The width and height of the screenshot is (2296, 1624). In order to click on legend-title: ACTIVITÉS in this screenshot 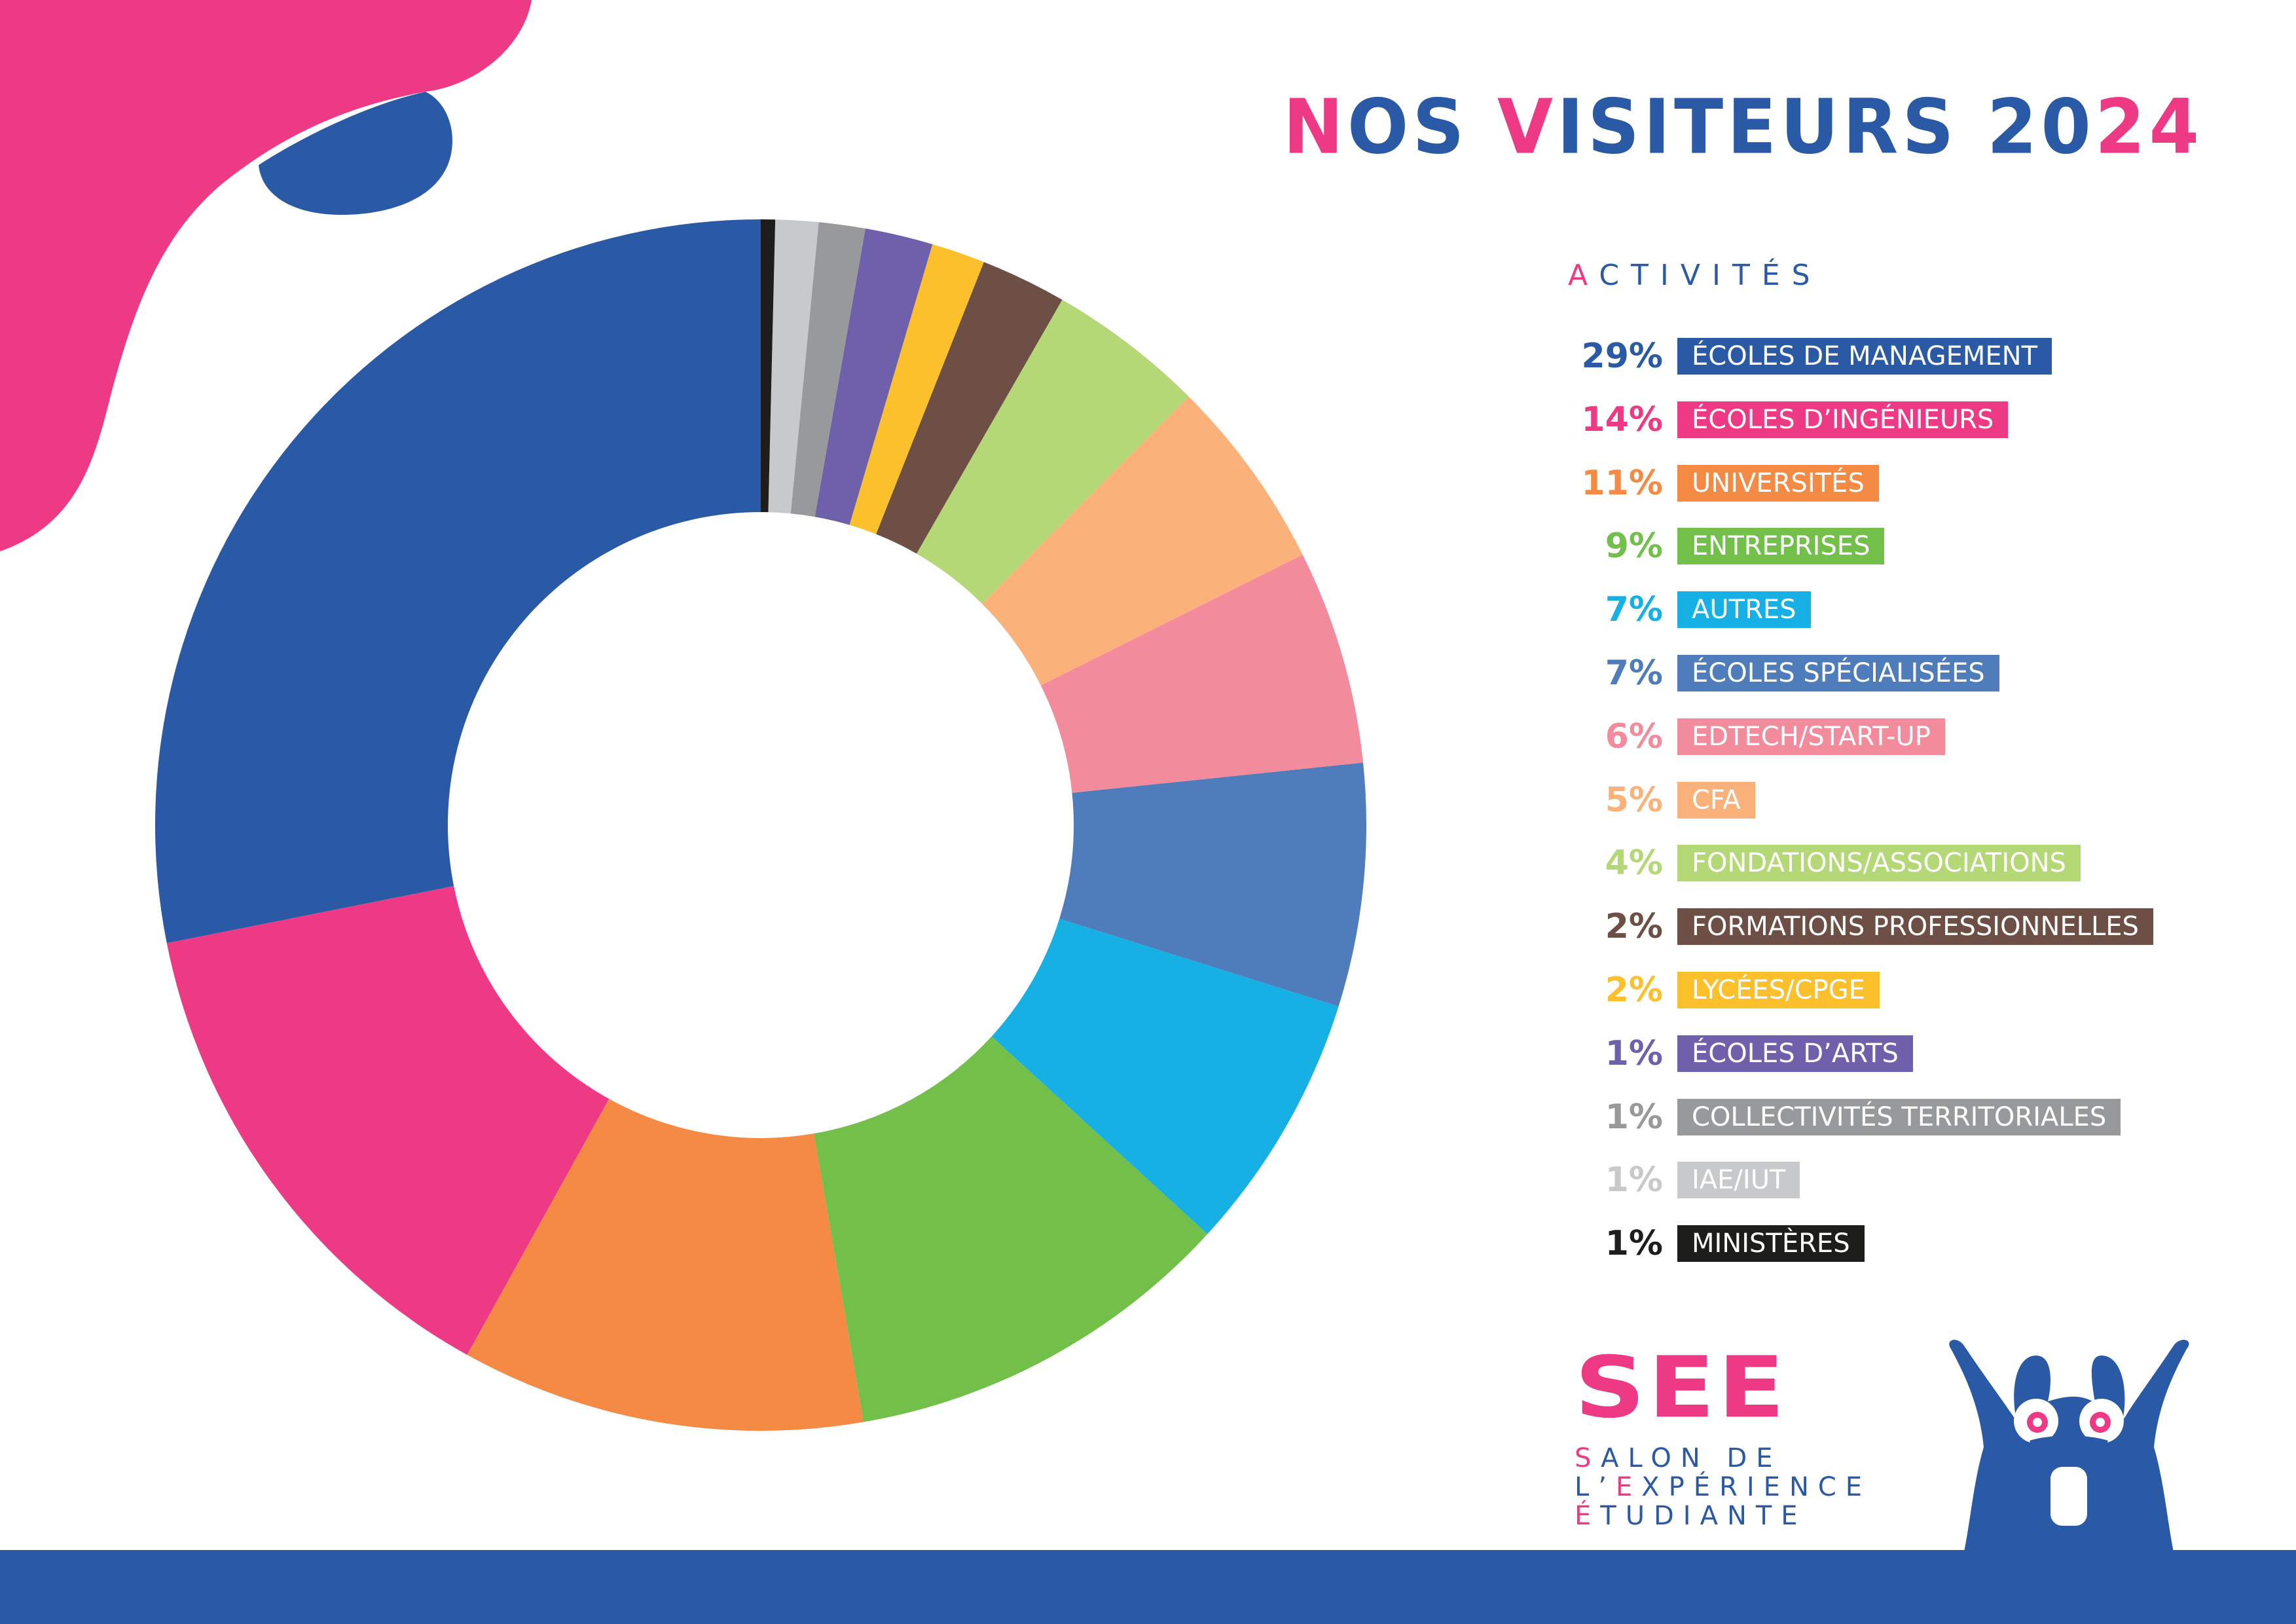, I will do `click(1695, 275)`.